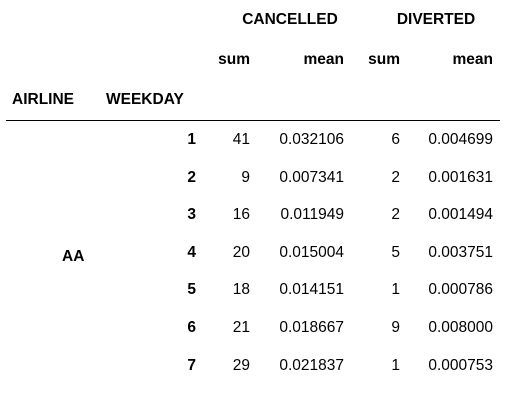 The height and width of the screenshot is (402, 506). I want to click on weekday-cell: 5, so click(191, 290).